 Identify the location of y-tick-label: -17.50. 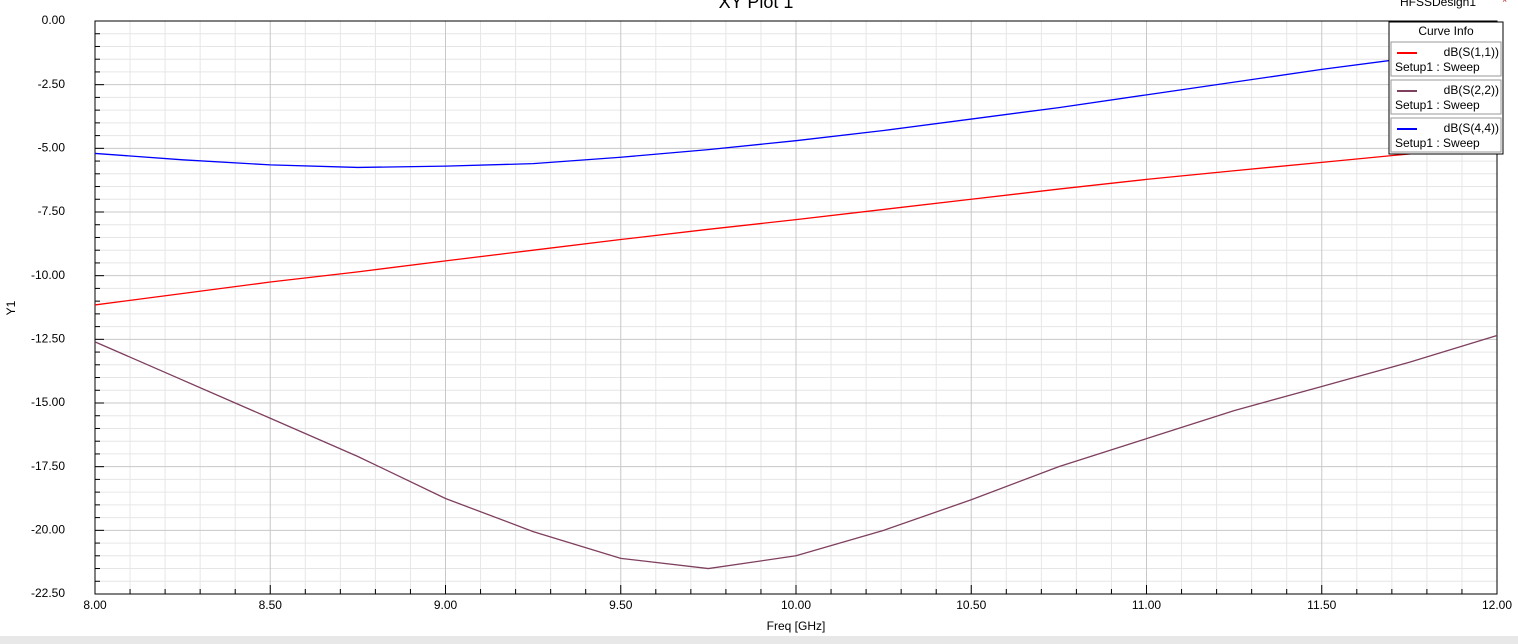
(48, 466).